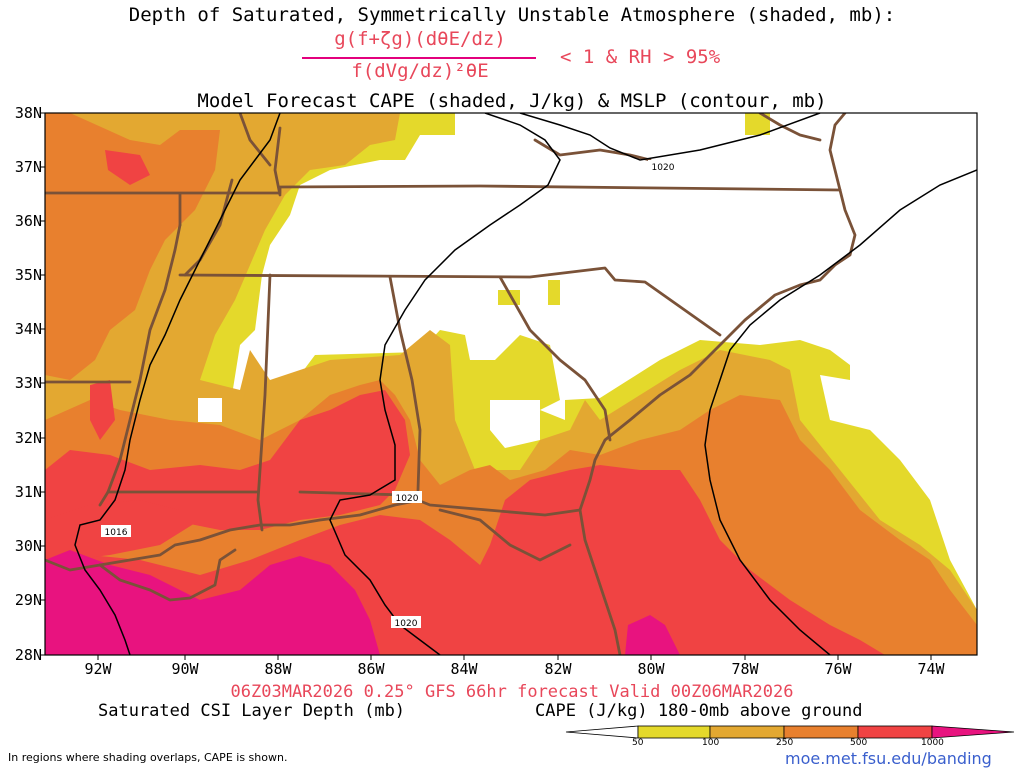  I want to click on lat-label: 36N, so click(28, 221).